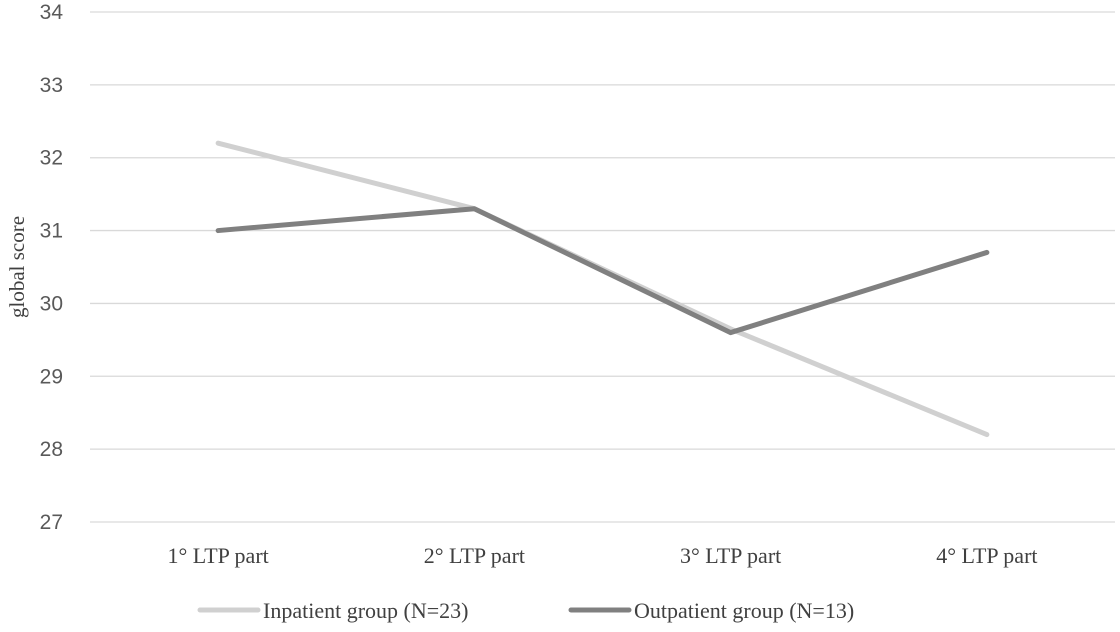 The width and height of the screenshot is (1120, 632). What do you see at coordinates (17, 267) in the screenshot?
I see `y-axis-label: global score` at bounding box center [17, 267].